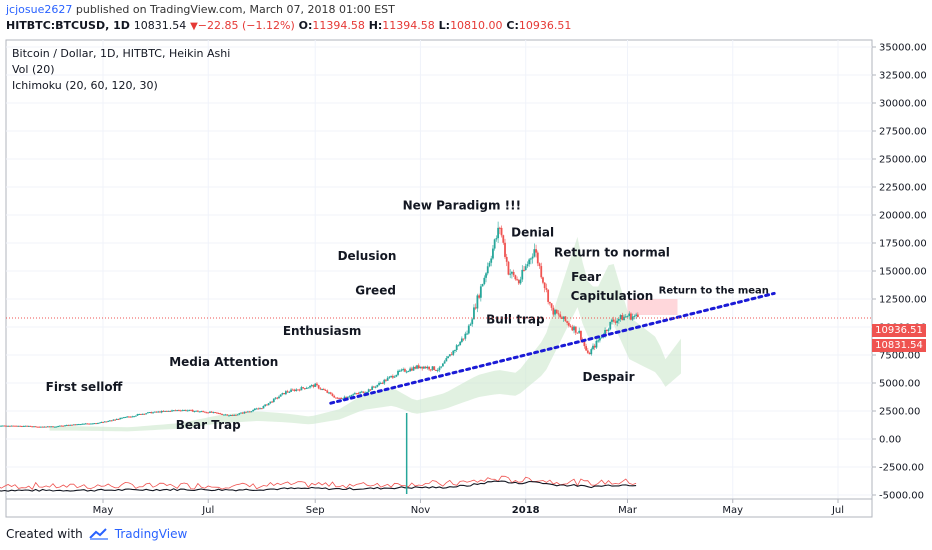  What do you see at coordinates (315, 510) in the screenshot?
I see `x-tick-label: Sep` at bounding box center [315, 510].